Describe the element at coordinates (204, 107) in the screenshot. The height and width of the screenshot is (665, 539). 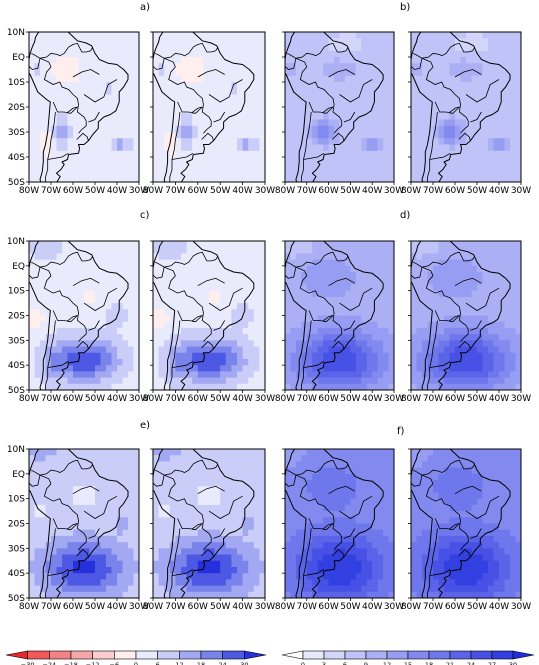
I see `coastline-a-right` at that location.